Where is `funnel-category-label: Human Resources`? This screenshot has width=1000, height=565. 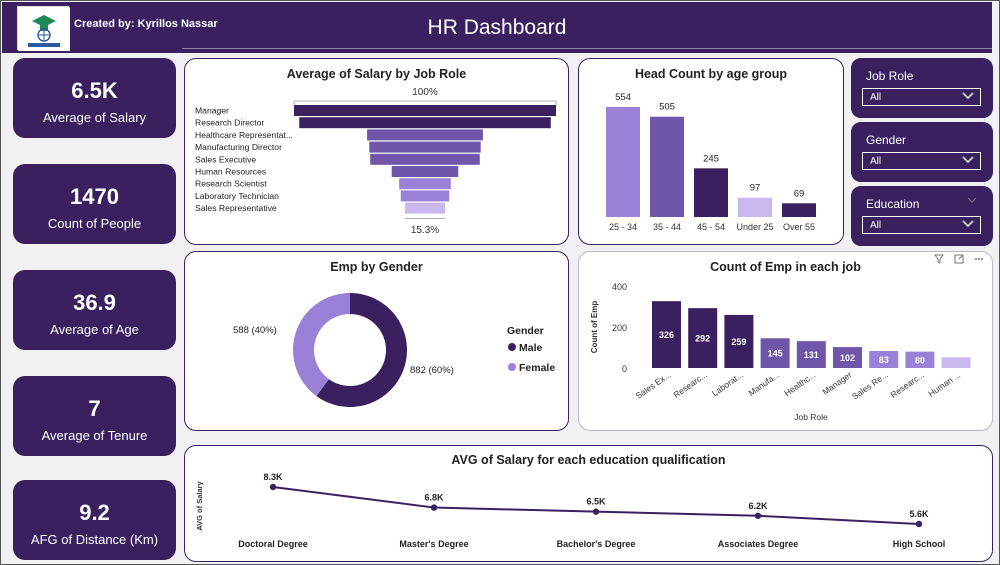 funnel-category-label: Human Resources is located at coordinates (230, 172).